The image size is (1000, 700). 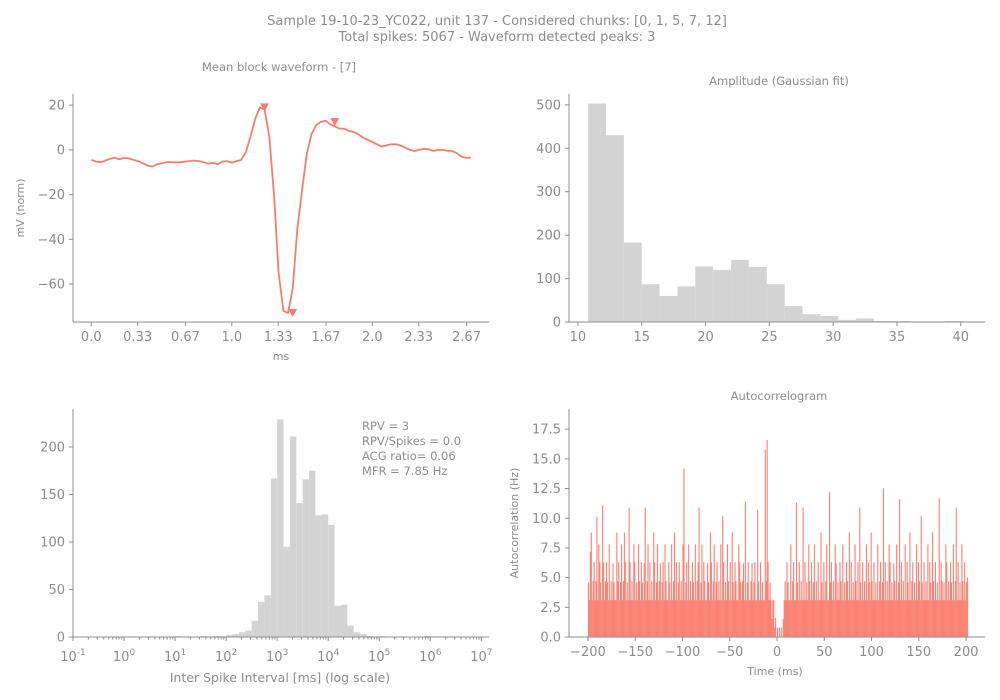 What do you see at coordinates (546, 519) in the screenshot?
I see `y-tick-label: 10.0` at bounding box center [546, 519].